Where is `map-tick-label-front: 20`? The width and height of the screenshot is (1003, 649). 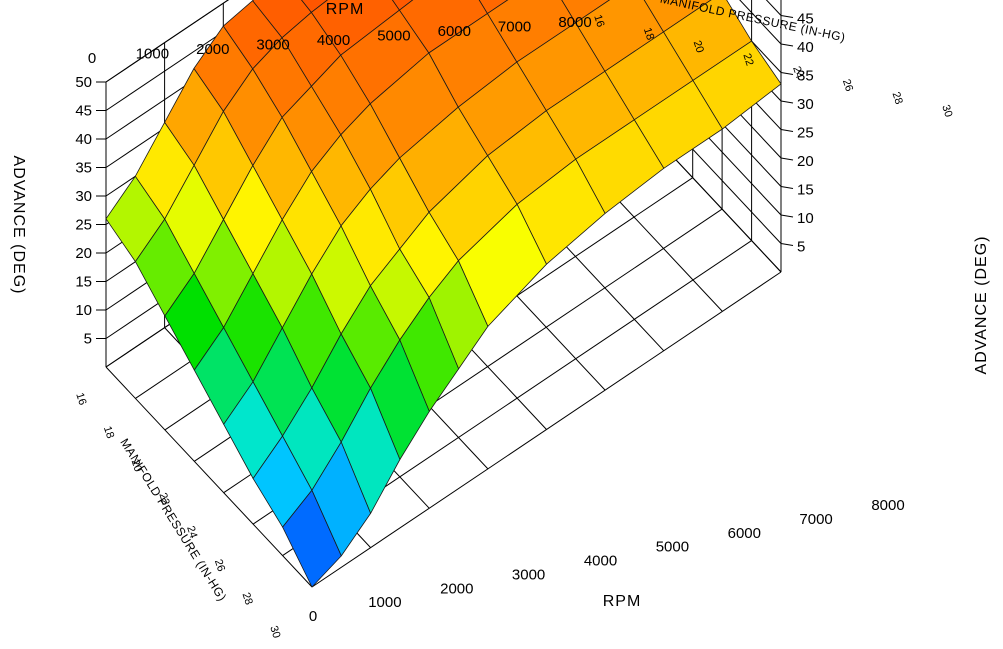
map-tick-label-front: 20 is located at coordinates (136, 465).